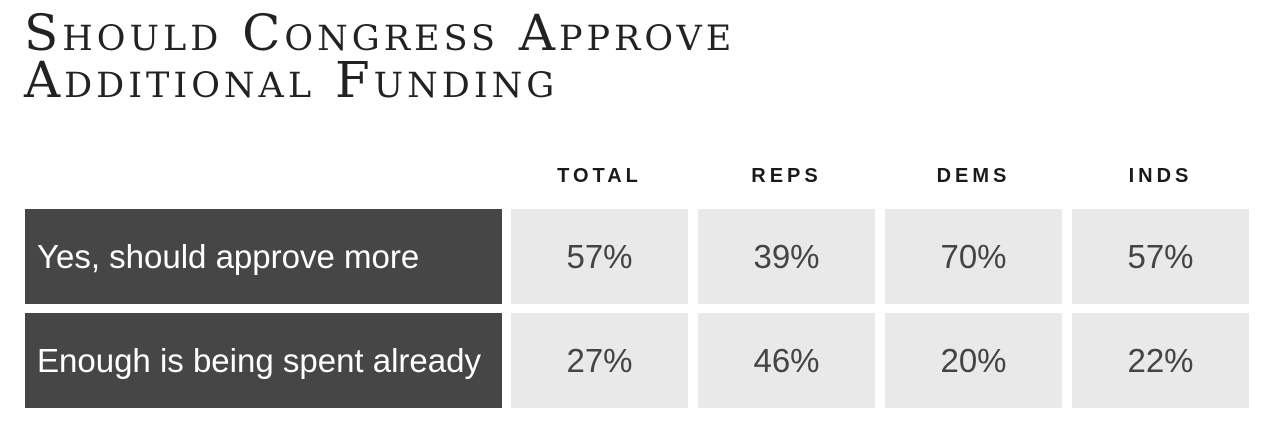 The height and width of the screenshot is (424, 1272). I want to click on row-label-enough-spent: Enough is being spent already, so click(263, 360).